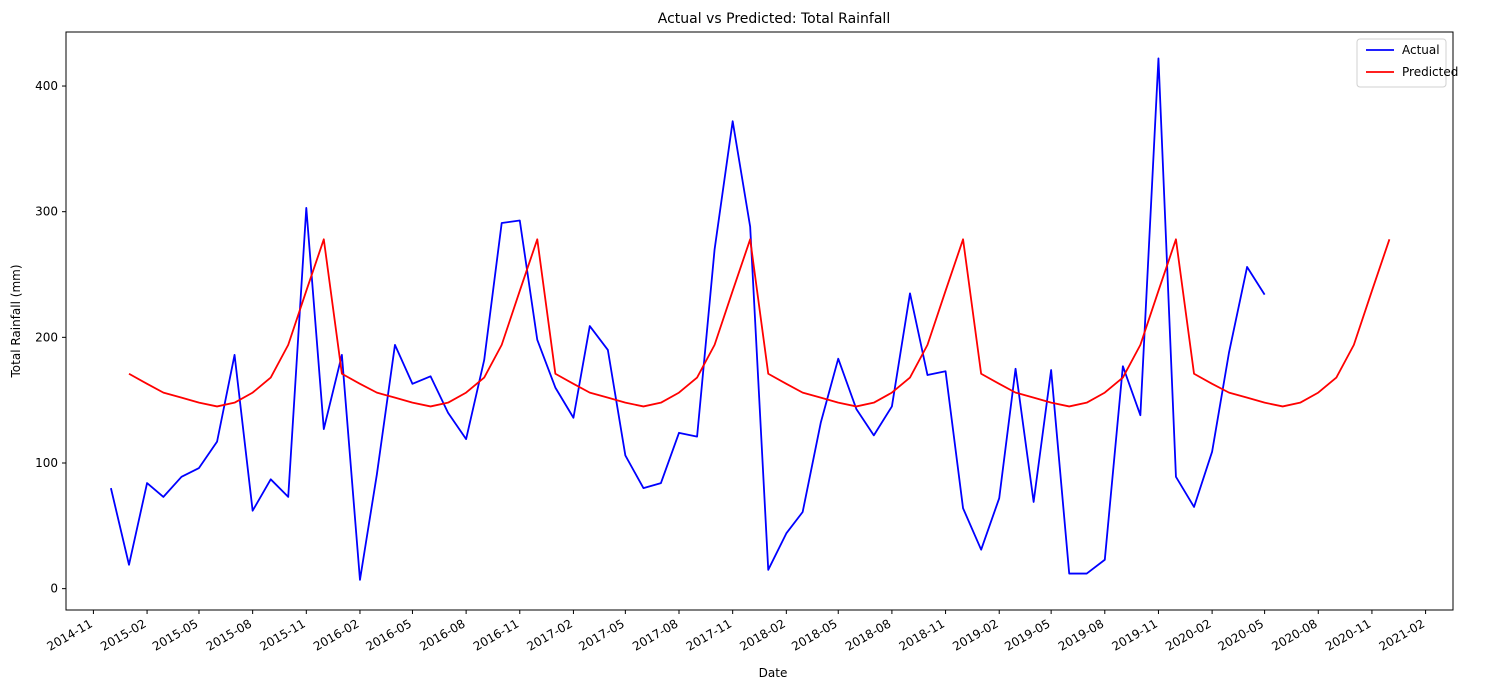 Image resolution: width=1489 pixels, height=690 pixels. I want to click on x-tick-label: 2015-11, so click(282, 634).